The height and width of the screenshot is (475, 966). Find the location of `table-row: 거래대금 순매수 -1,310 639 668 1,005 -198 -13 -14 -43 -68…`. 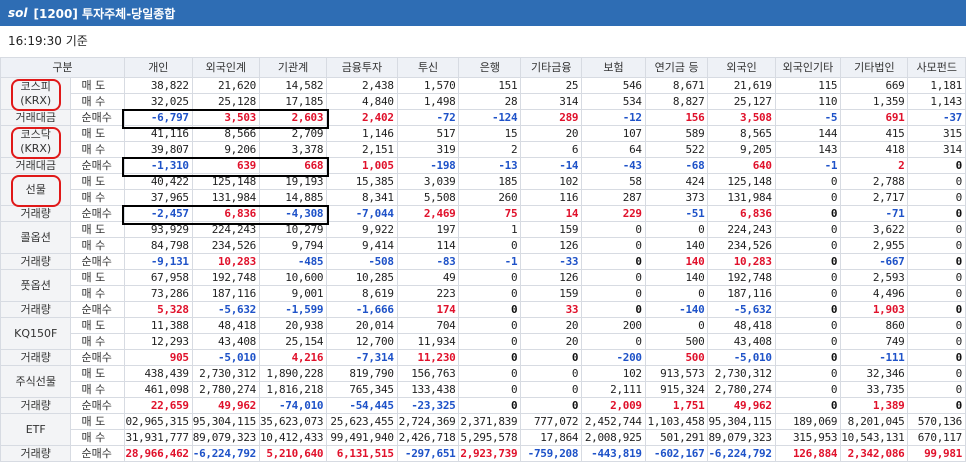

table-row: 거래대금 순매수 -1,310 639 668 1,005 -198 -13 -14 -43 -68… is located at coordinates (483, 165).